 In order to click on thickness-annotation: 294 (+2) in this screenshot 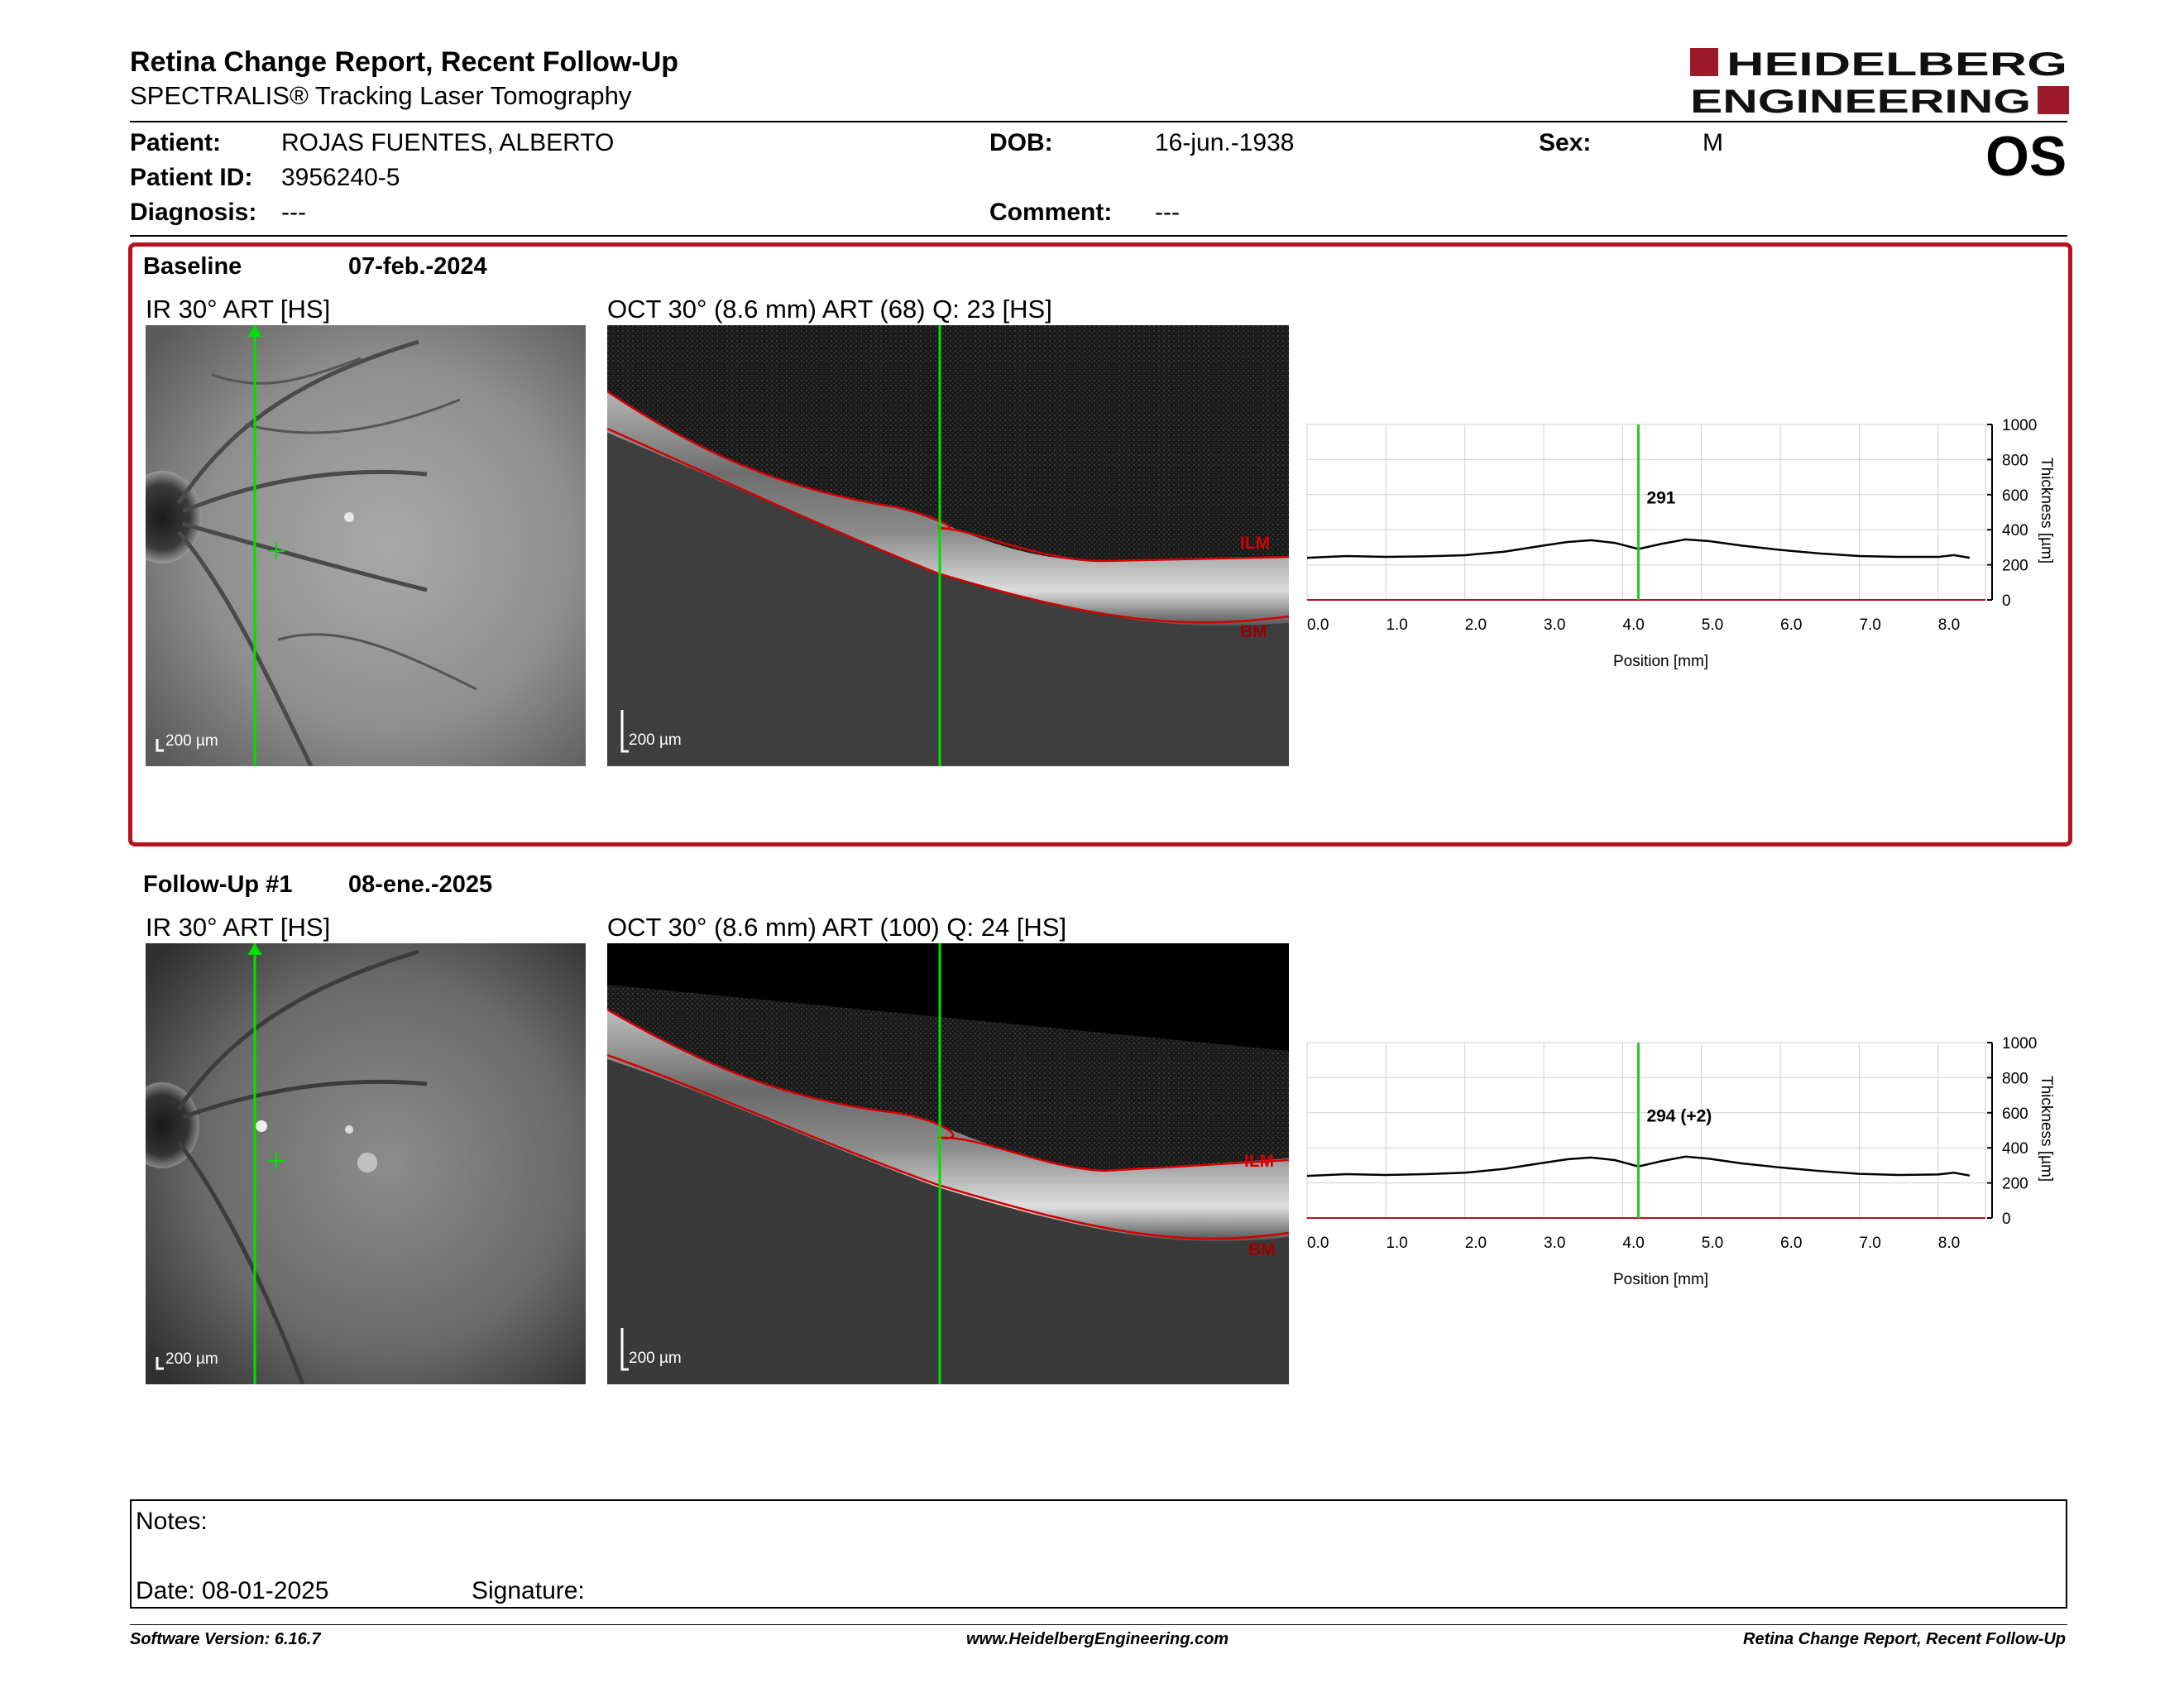, I will do `click(1679, 1115)`.